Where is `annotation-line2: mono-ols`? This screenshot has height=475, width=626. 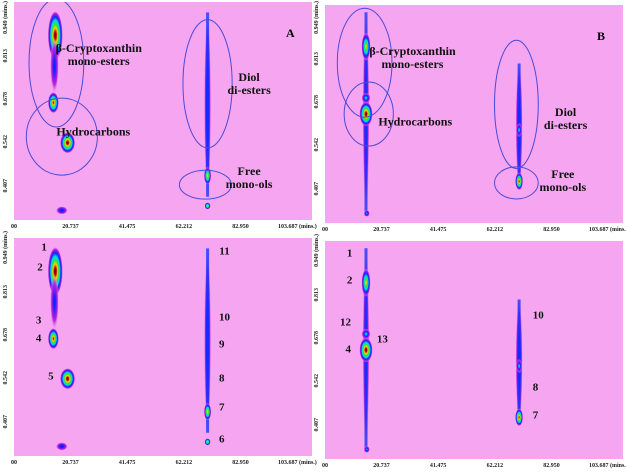 annotation-line2: mono-ols is located at coordinates (249, 184).